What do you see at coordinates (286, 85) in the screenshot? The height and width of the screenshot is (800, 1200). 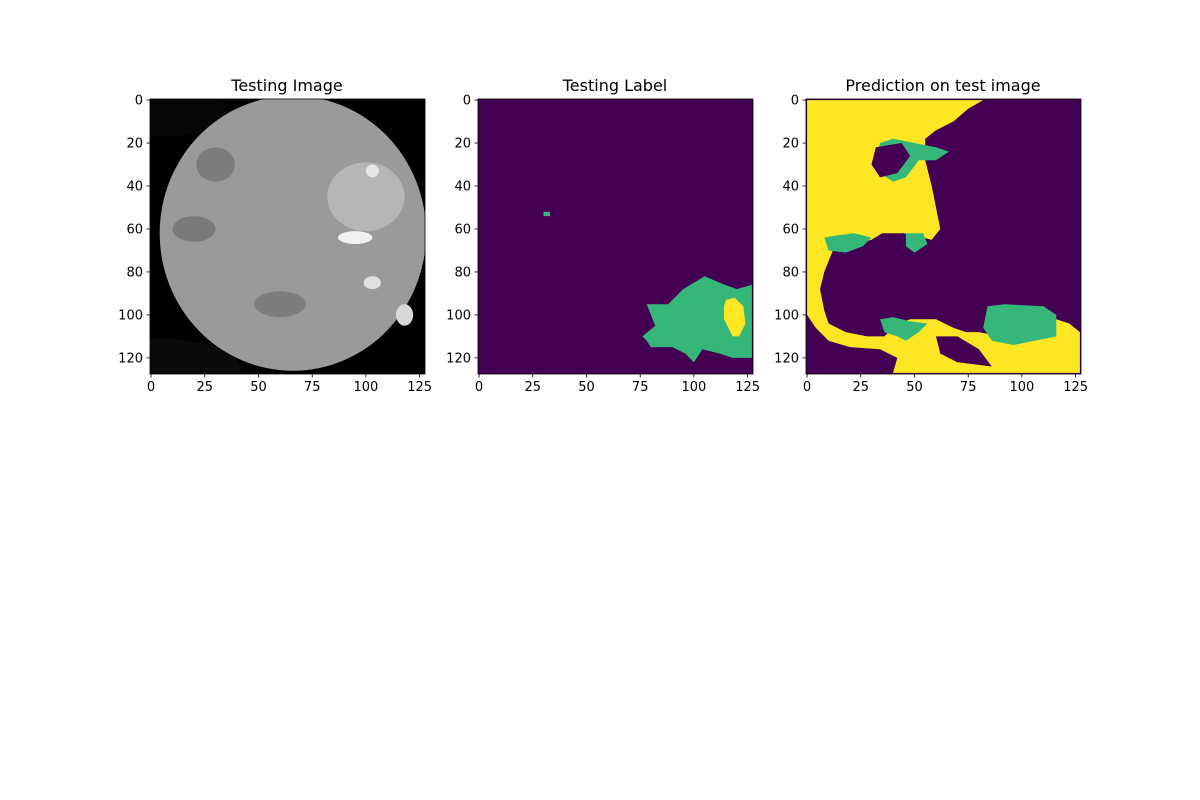 I see `panel-title-testing-image: Testing Image` at bounding box center [286, 85].